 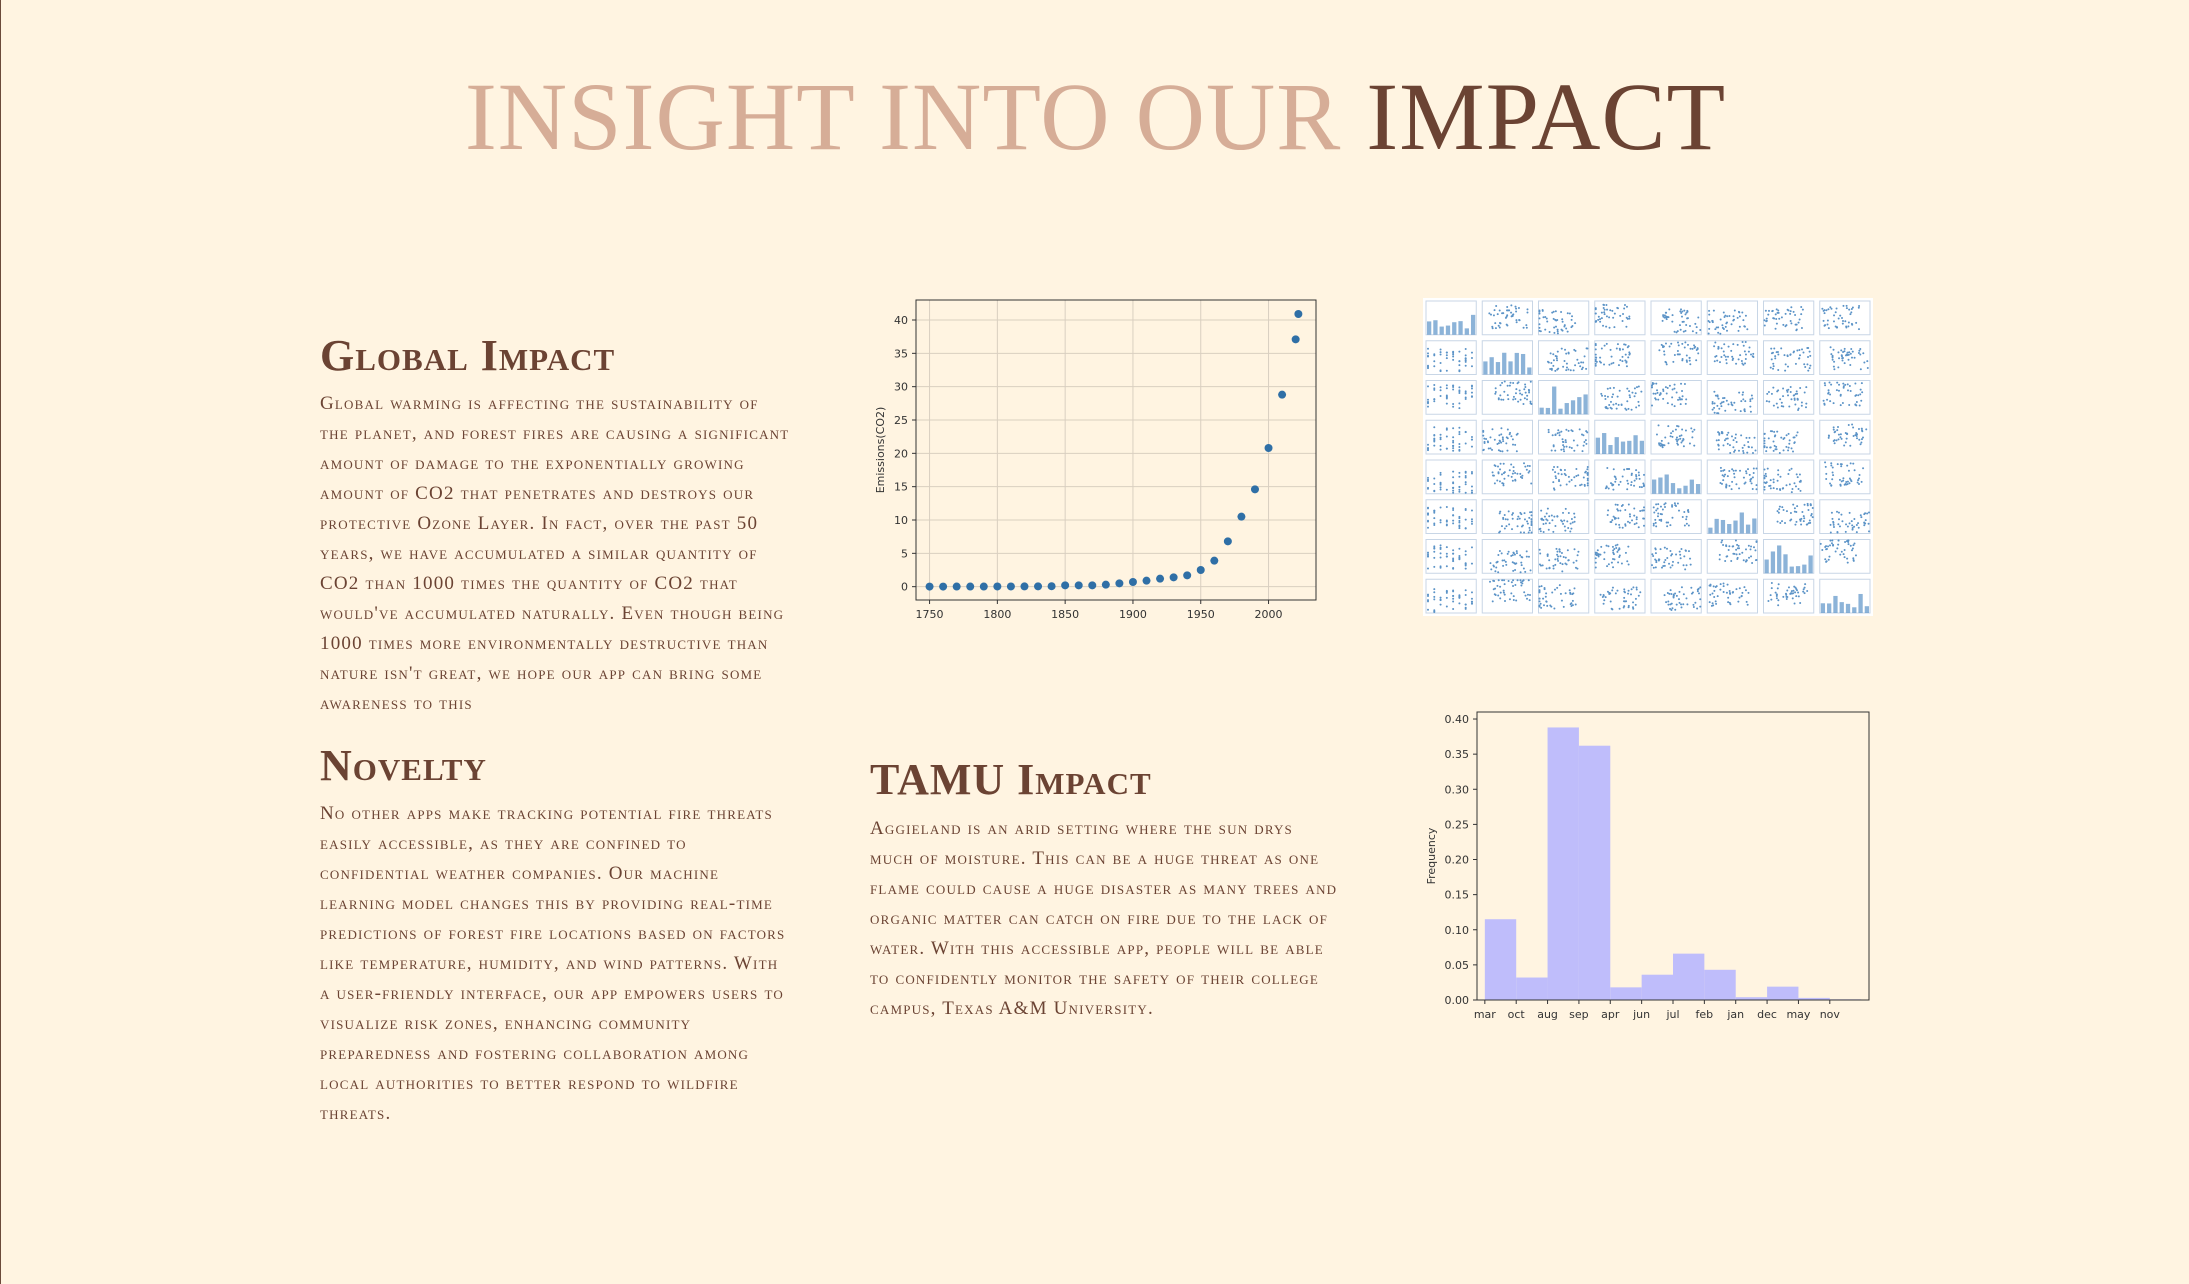 I want to click on x-tick-label: mar, so click(x=1485, y=1014).